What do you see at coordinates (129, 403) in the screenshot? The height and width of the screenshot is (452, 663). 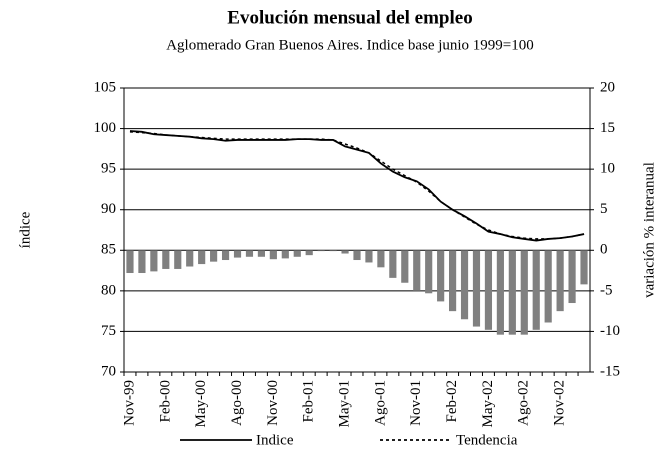 I see `x-tick-label: Nov-99` at bounding box center [129, 403].